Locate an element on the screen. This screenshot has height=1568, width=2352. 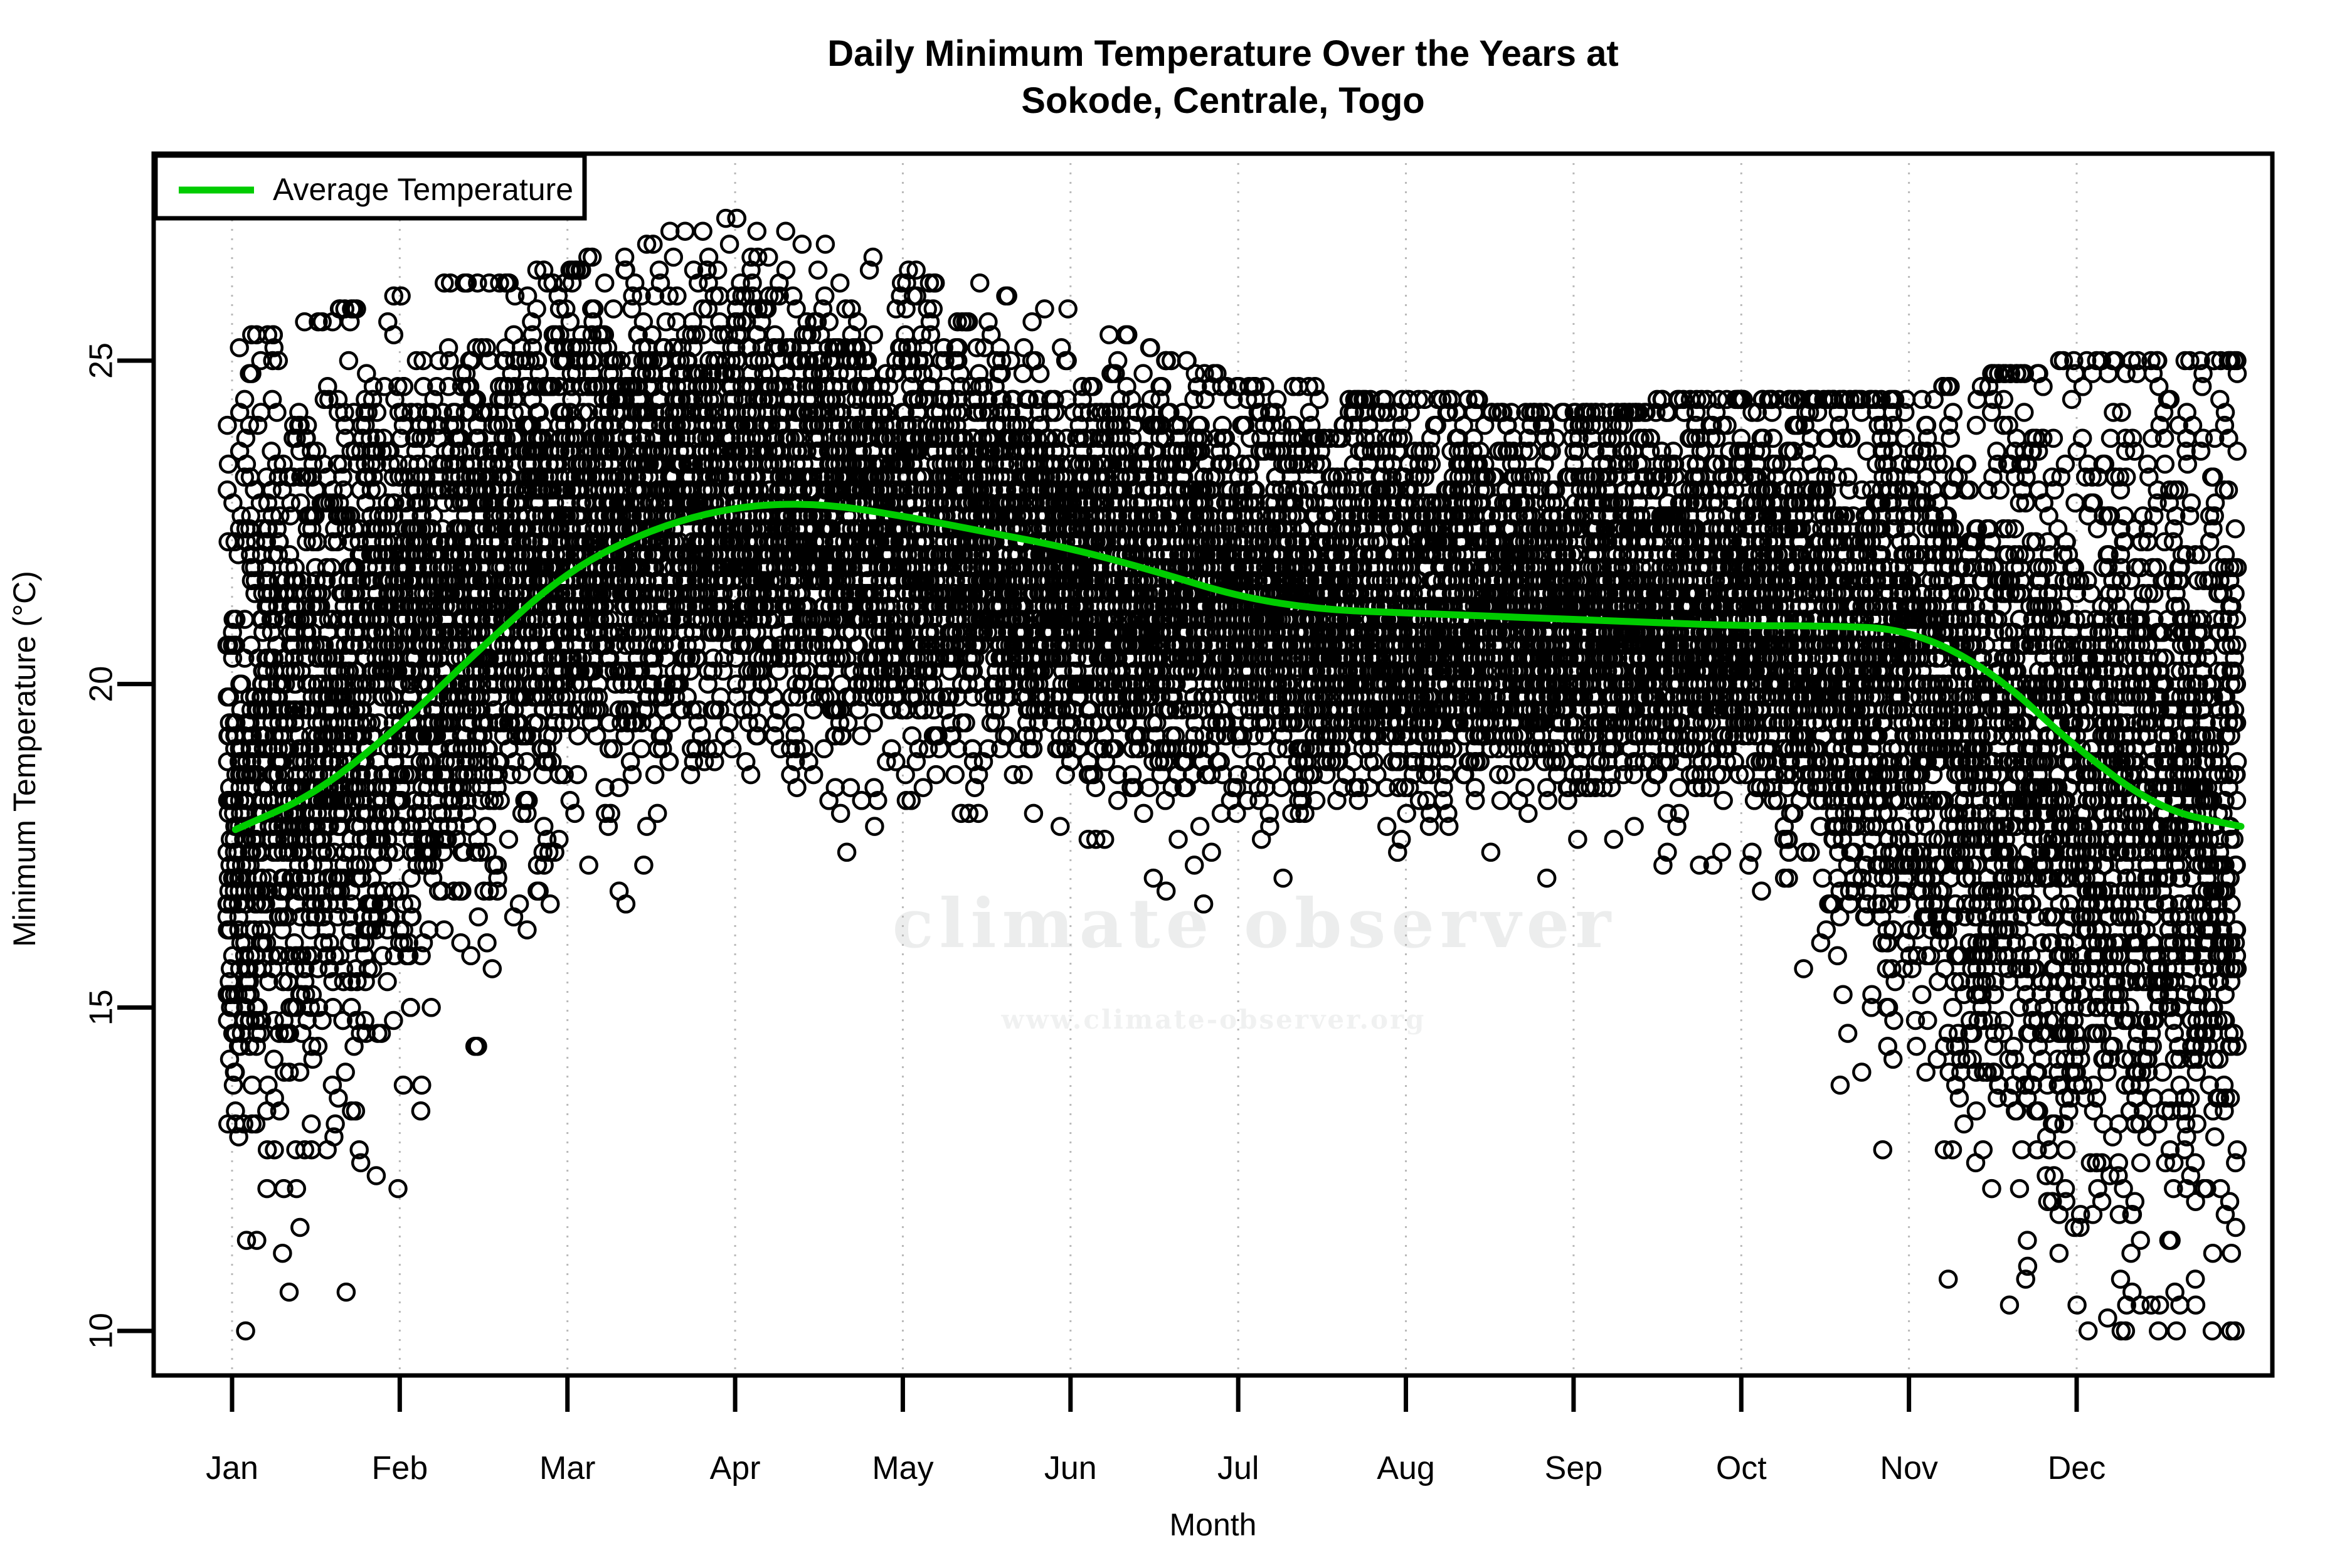
watermark-sub: www.climate-observer.org is located at coordinates (1213, 1019).